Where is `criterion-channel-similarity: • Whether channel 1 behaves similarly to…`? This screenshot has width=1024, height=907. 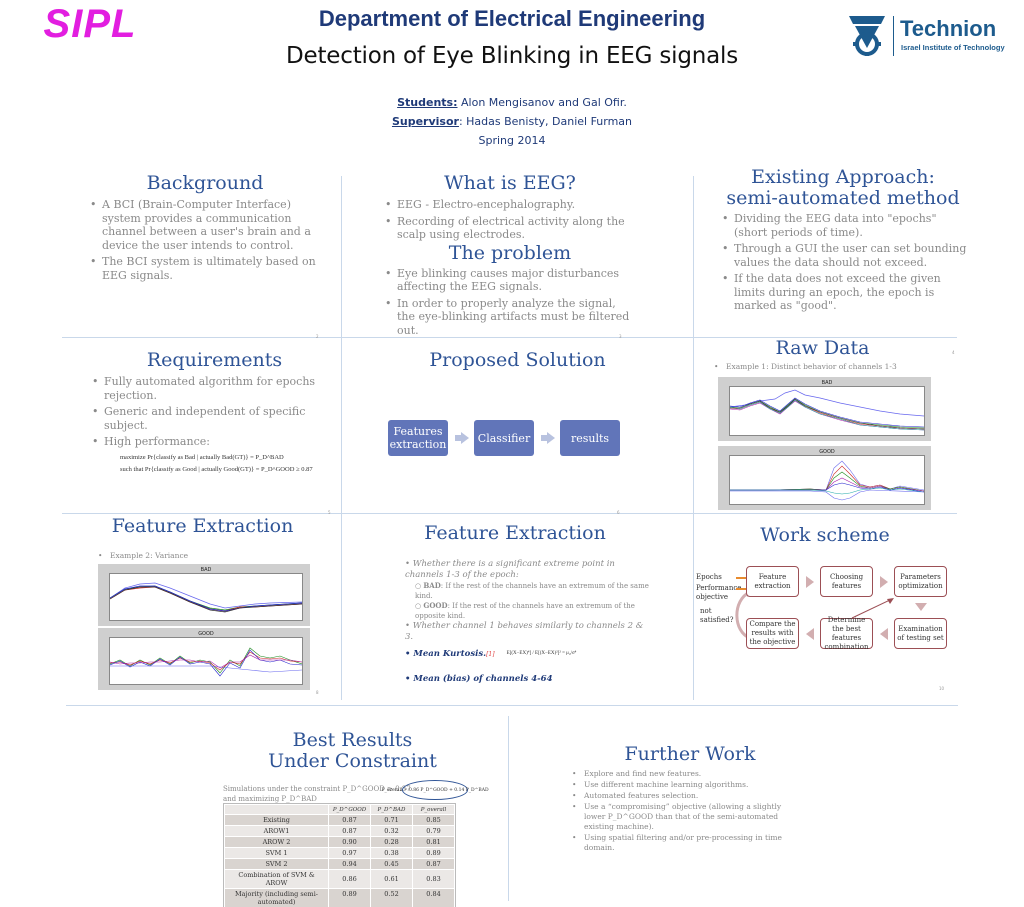
criterion-channel-similarity: • Whether channel 1 behaves similarly to… is located at coordinates (524, 631).